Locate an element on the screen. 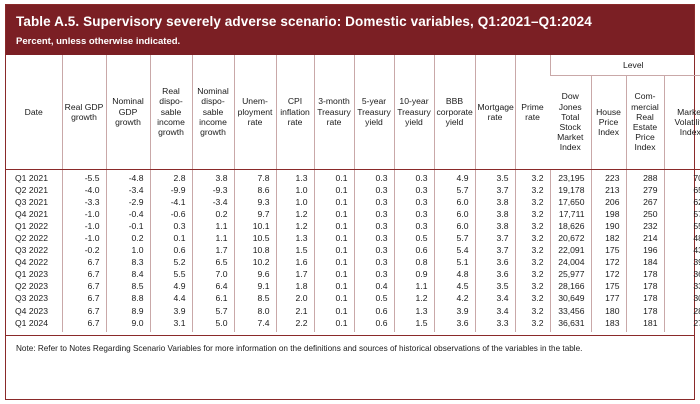 The image size is (700, 404). column-header-line: Estate is located at coordinates (645, 127).